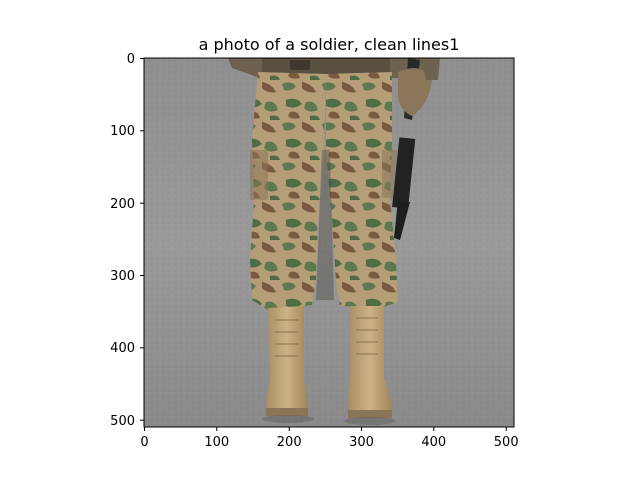 Image resolution: width=640 pixels, height=480 pixels. Describe the element at coordinates (216, 442) in the screenshot. I see `x-tick-label: 100` at that location.